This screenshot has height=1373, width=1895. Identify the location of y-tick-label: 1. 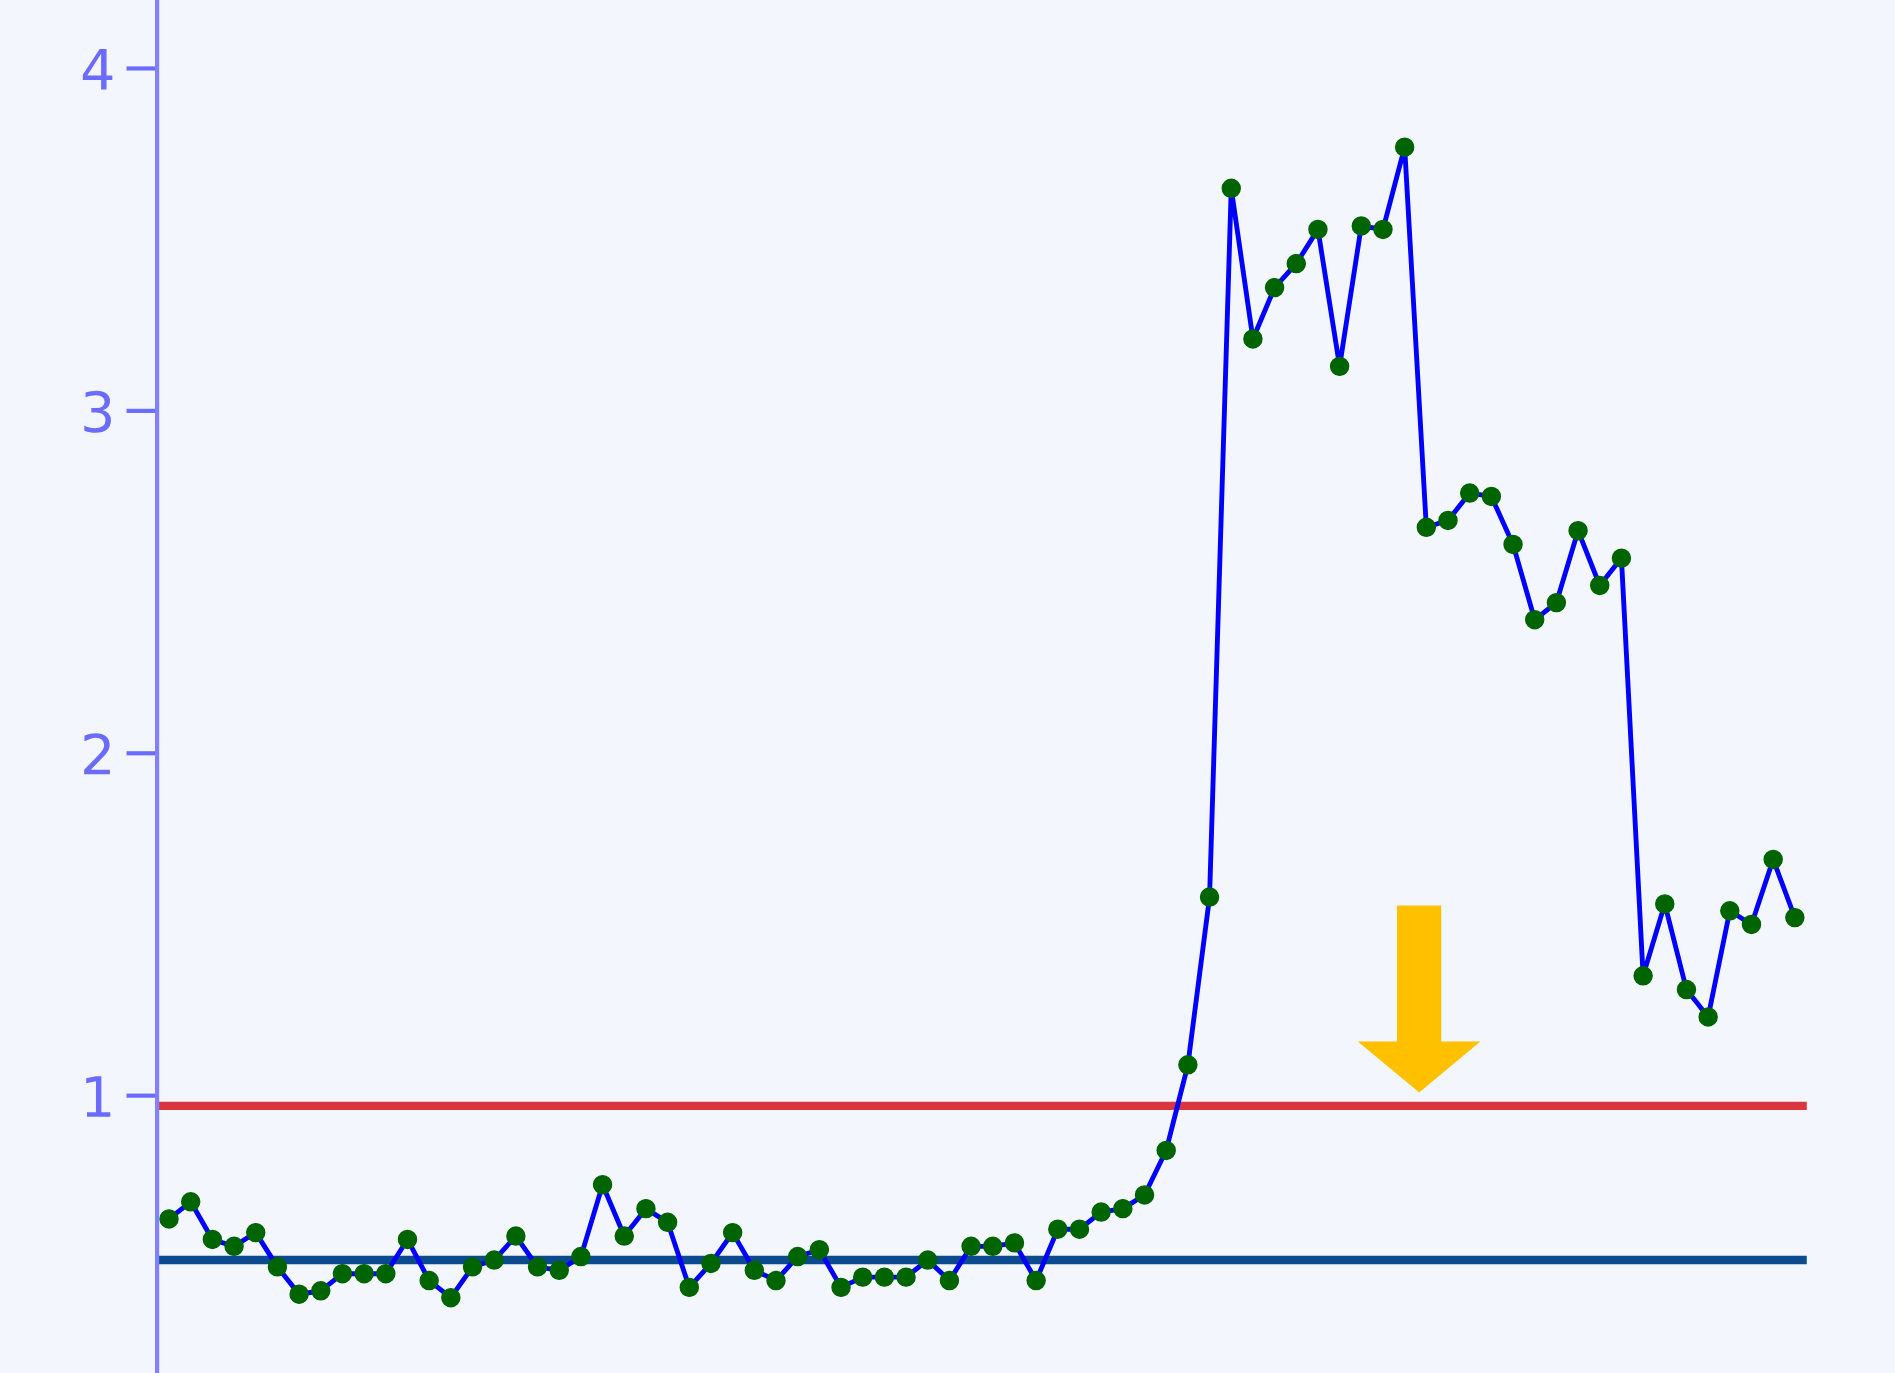
(98, 1096).